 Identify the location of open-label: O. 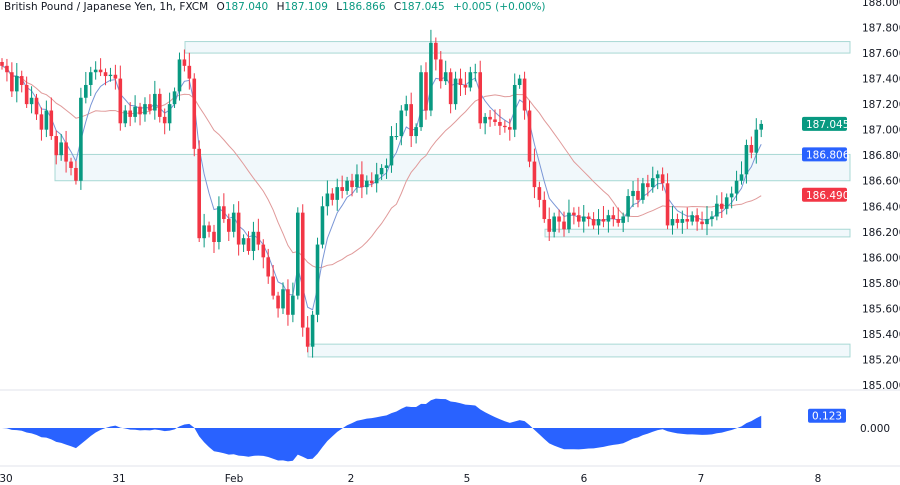
(220, 7).